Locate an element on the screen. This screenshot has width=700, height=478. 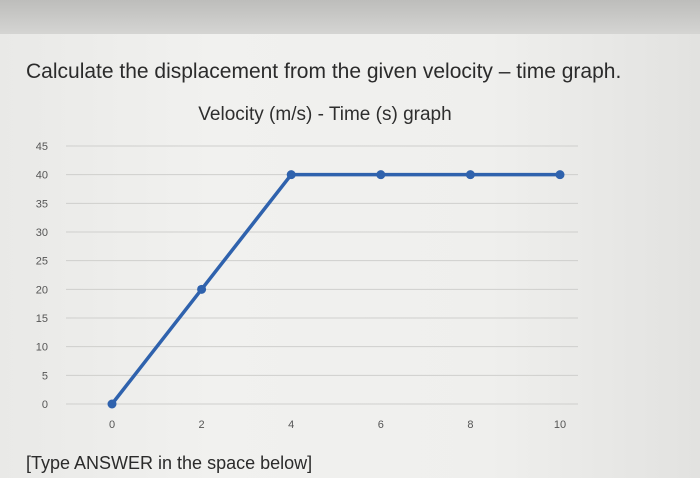
x-axis-ticks: 0 2 4 6 8 10 is located at coordinates (337, 425).